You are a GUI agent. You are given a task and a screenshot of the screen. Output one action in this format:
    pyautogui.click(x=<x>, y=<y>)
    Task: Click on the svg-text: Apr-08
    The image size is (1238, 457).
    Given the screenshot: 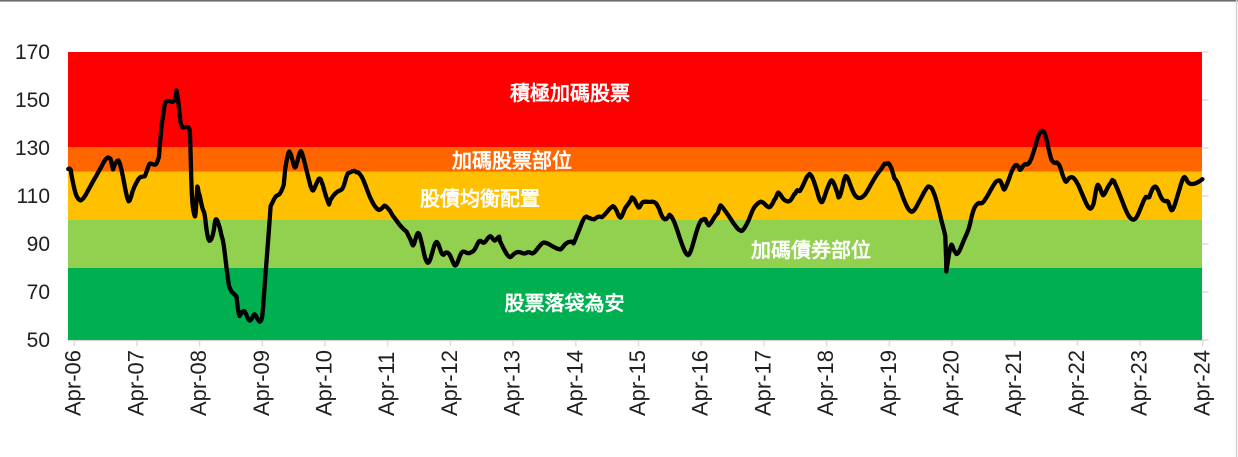 What is the action you would take?
    pyautogui.click(x=198, y=383)
    